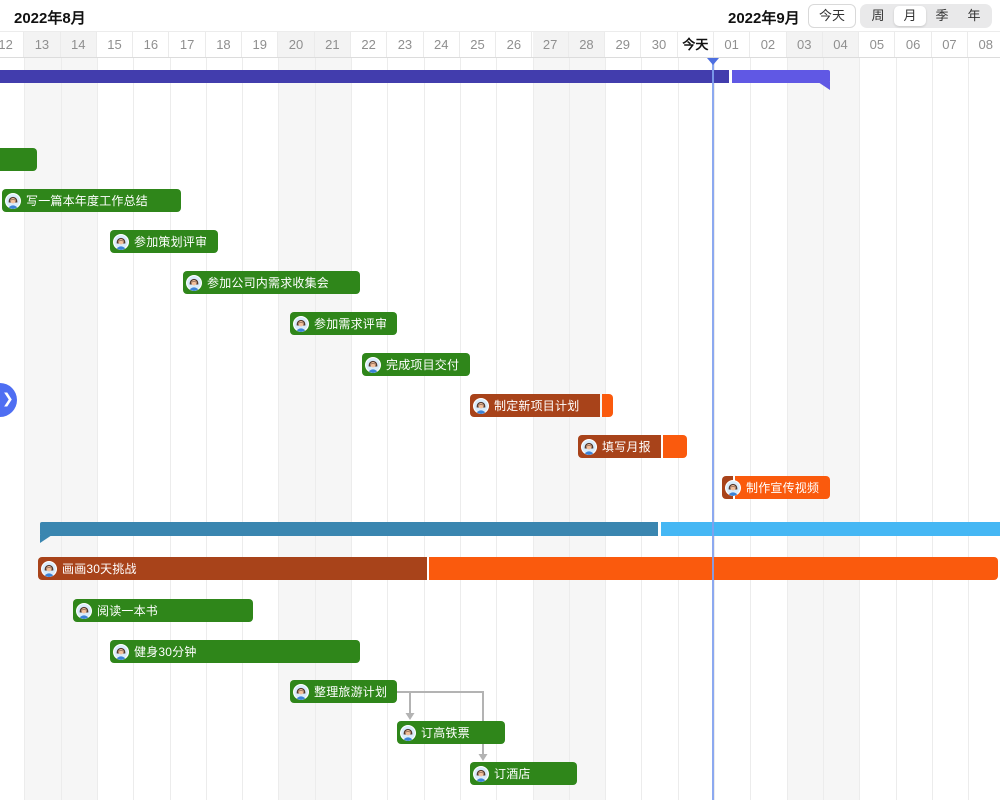 The height and width of the screenshot is (800, 1000). I want to click on summary-remaining-segment, so click(830, 529).